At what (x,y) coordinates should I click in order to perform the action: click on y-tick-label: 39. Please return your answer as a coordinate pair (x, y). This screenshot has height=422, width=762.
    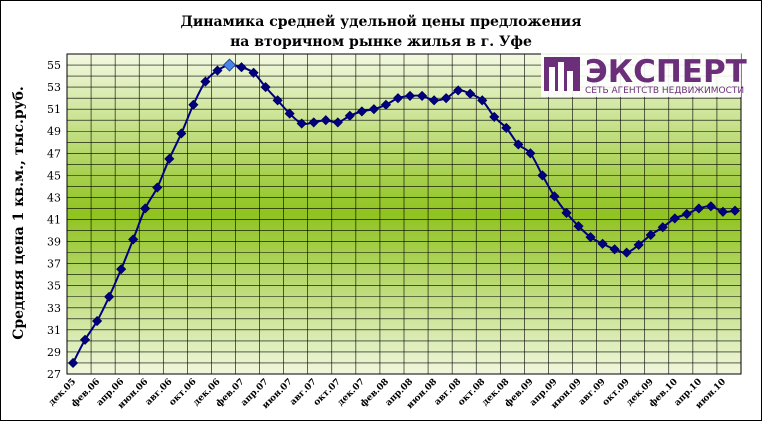
    Looking at the image, I should click on (54, 242).